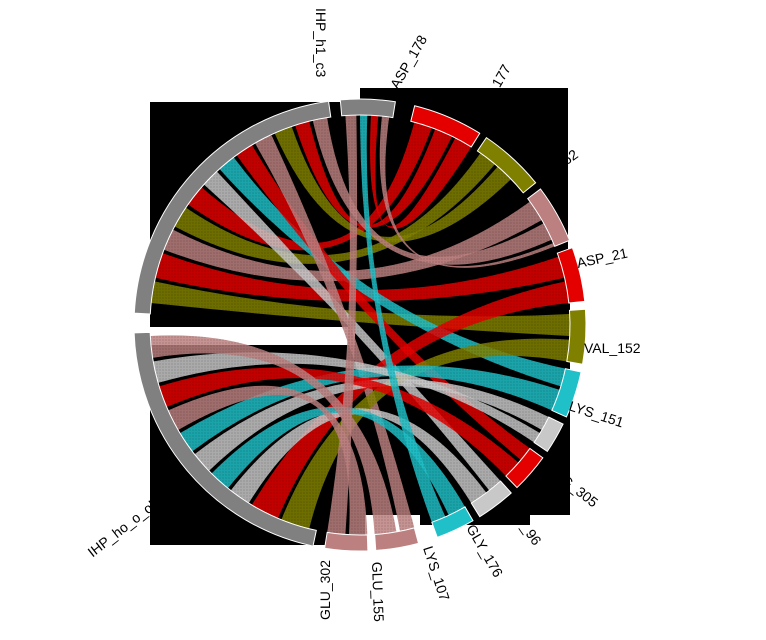 The height and width of the screenshot is (640, 766). Describe the element at coordinates (367, 108) in the screenshot. I see `segment-arc-ihp-h1-c3` at that location.